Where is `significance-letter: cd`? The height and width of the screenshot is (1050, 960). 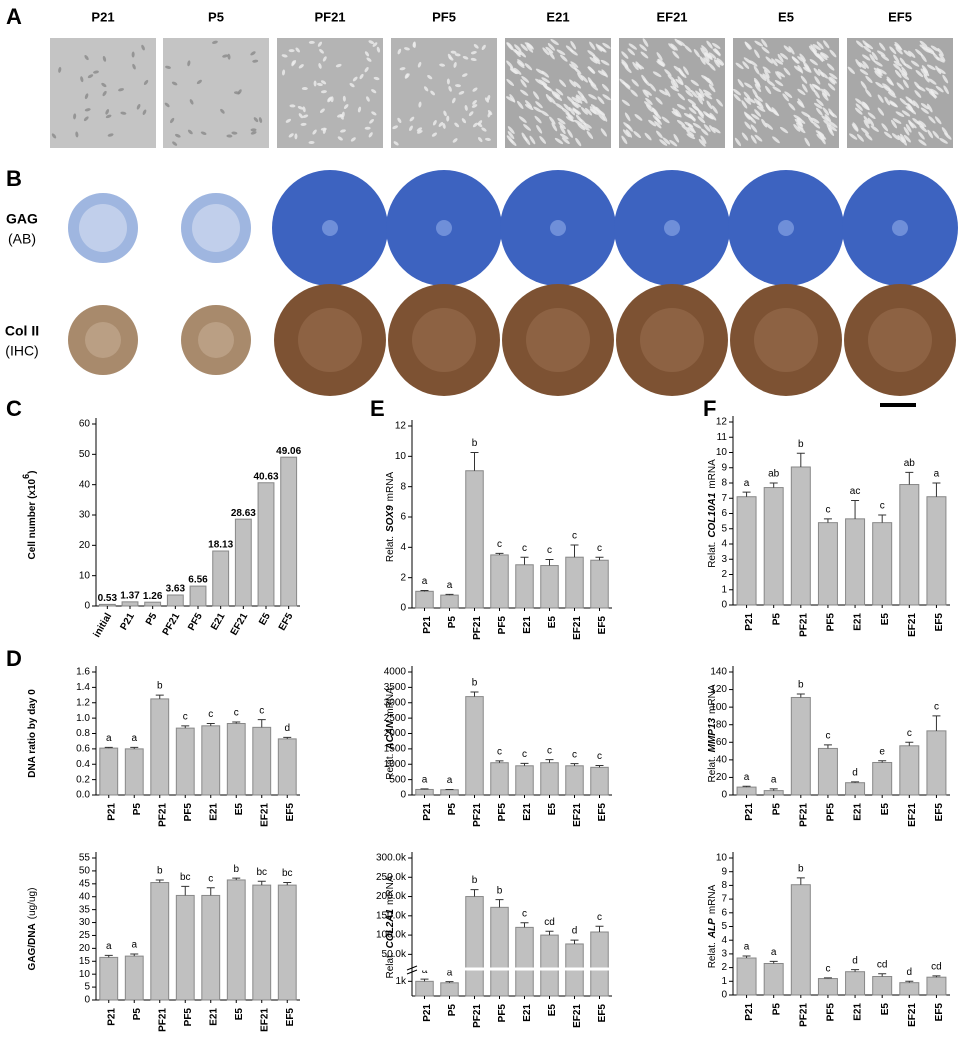
significance-letter: cd is located at coordinates (936, 966).